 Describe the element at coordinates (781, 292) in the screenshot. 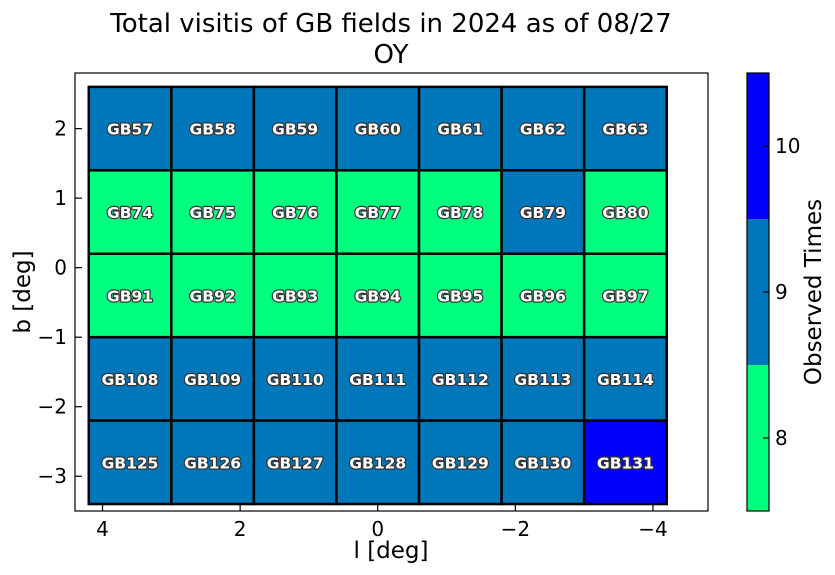

I see `colorbar-tick-label: 9` at that location.